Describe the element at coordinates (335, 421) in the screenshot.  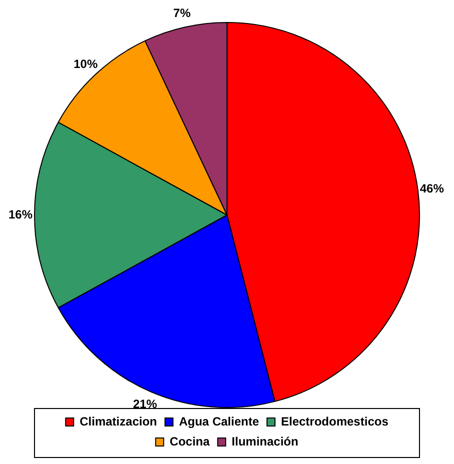
I see `legend-label: Electrodomesticos` at that location.